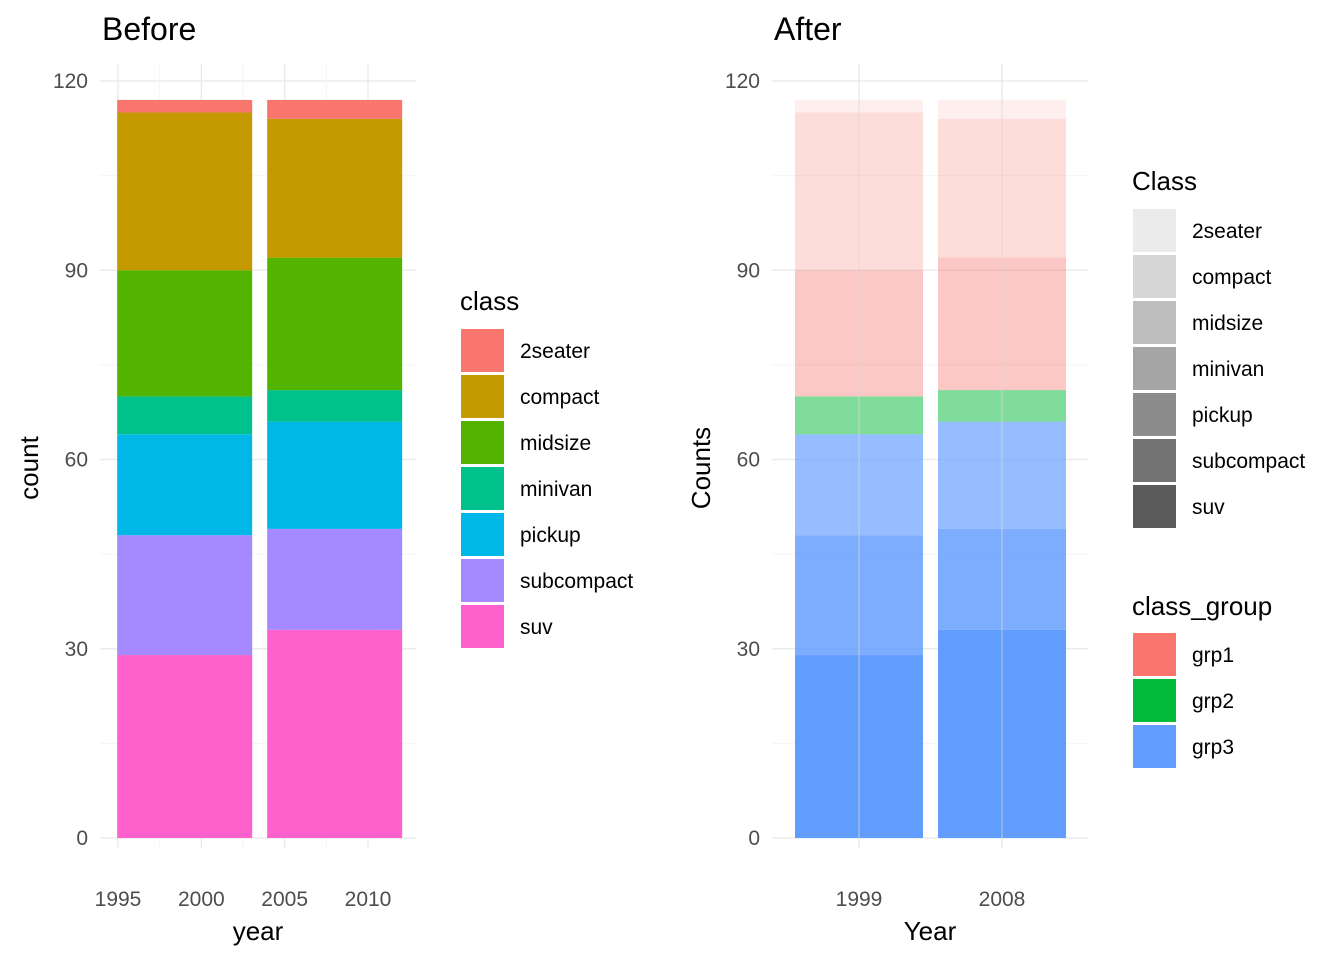 The image size is (1344, 960). I want to click on before-bar-minivan-1999, so click(185, 415).